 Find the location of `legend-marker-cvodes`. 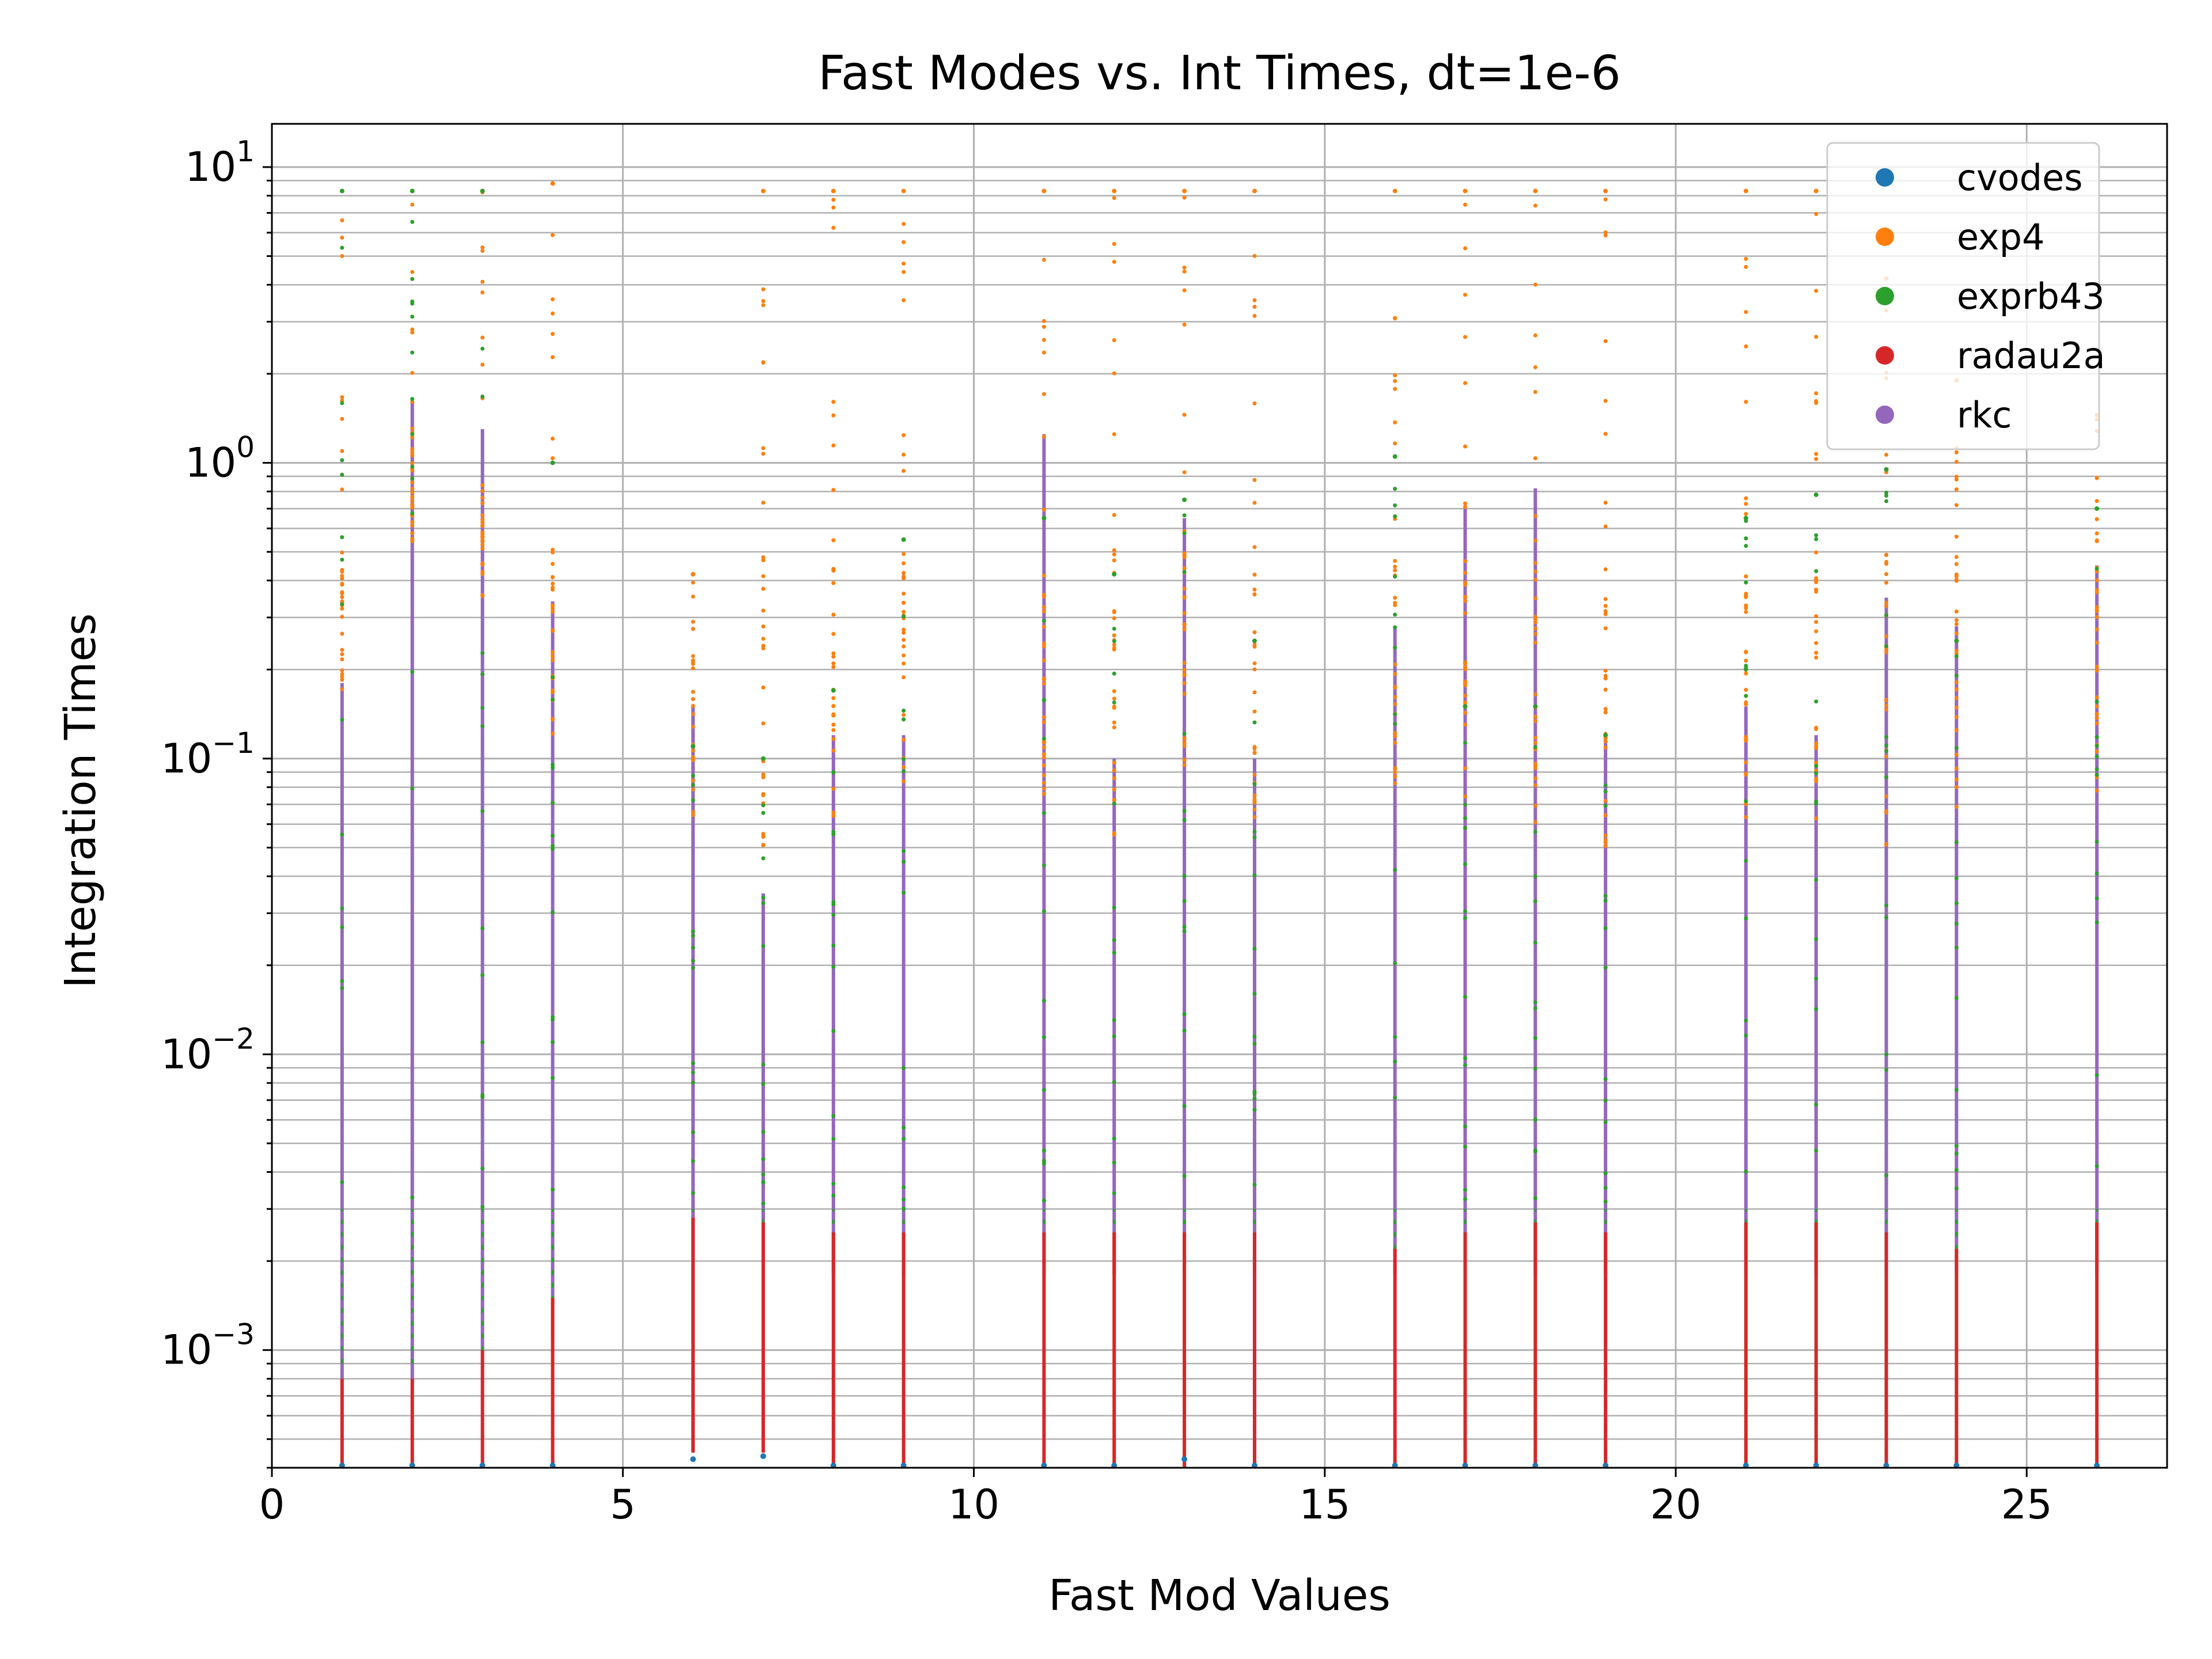

legend-marker-cvodes is located at coordinates (1885, 177).